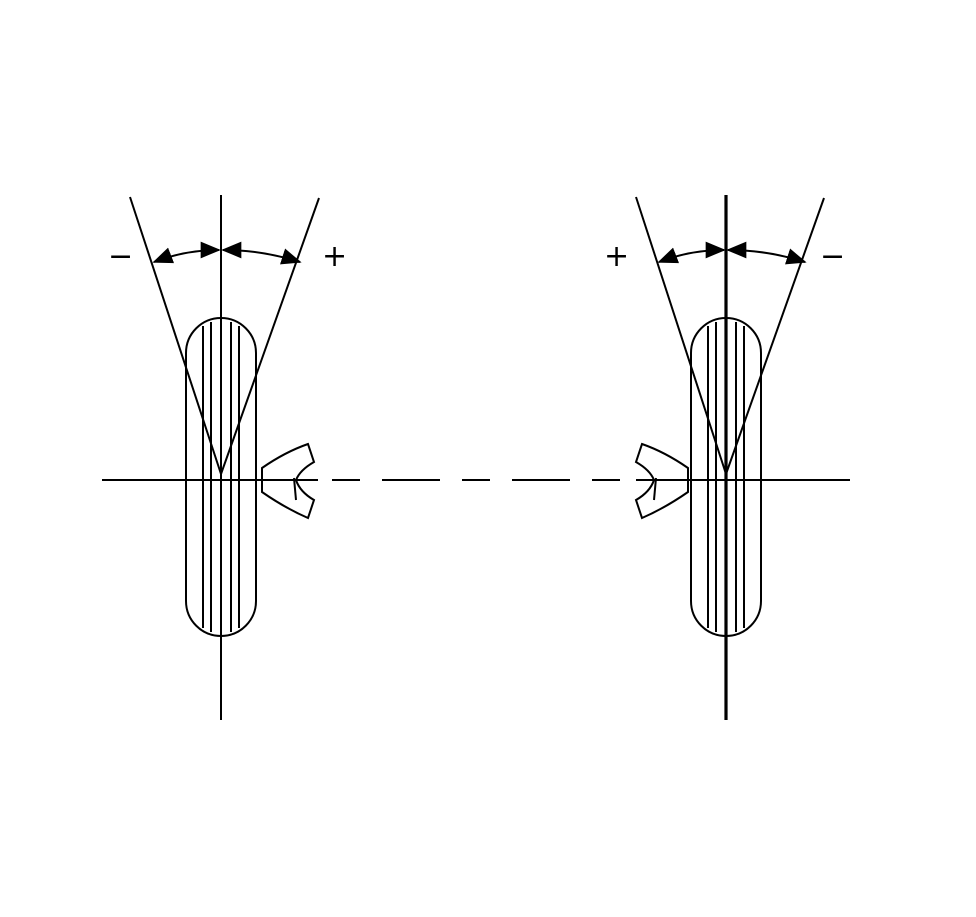  What do you see at coordinates (120, 256) in the screenshot?
I see `left-negative-sign: −` at bounding box center [120, 256].